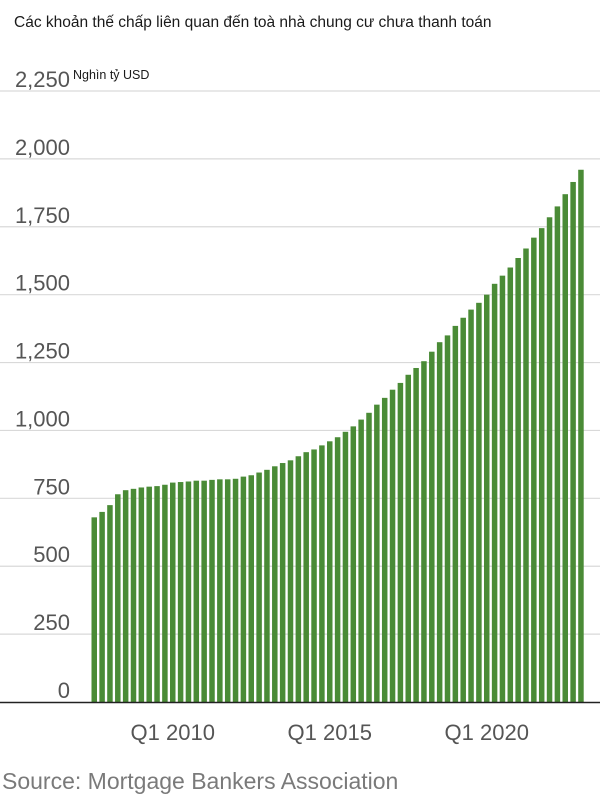  Describe the element at coordinates (64, 690) in the screenshot. I see `y-tick-label: 0` at that location.